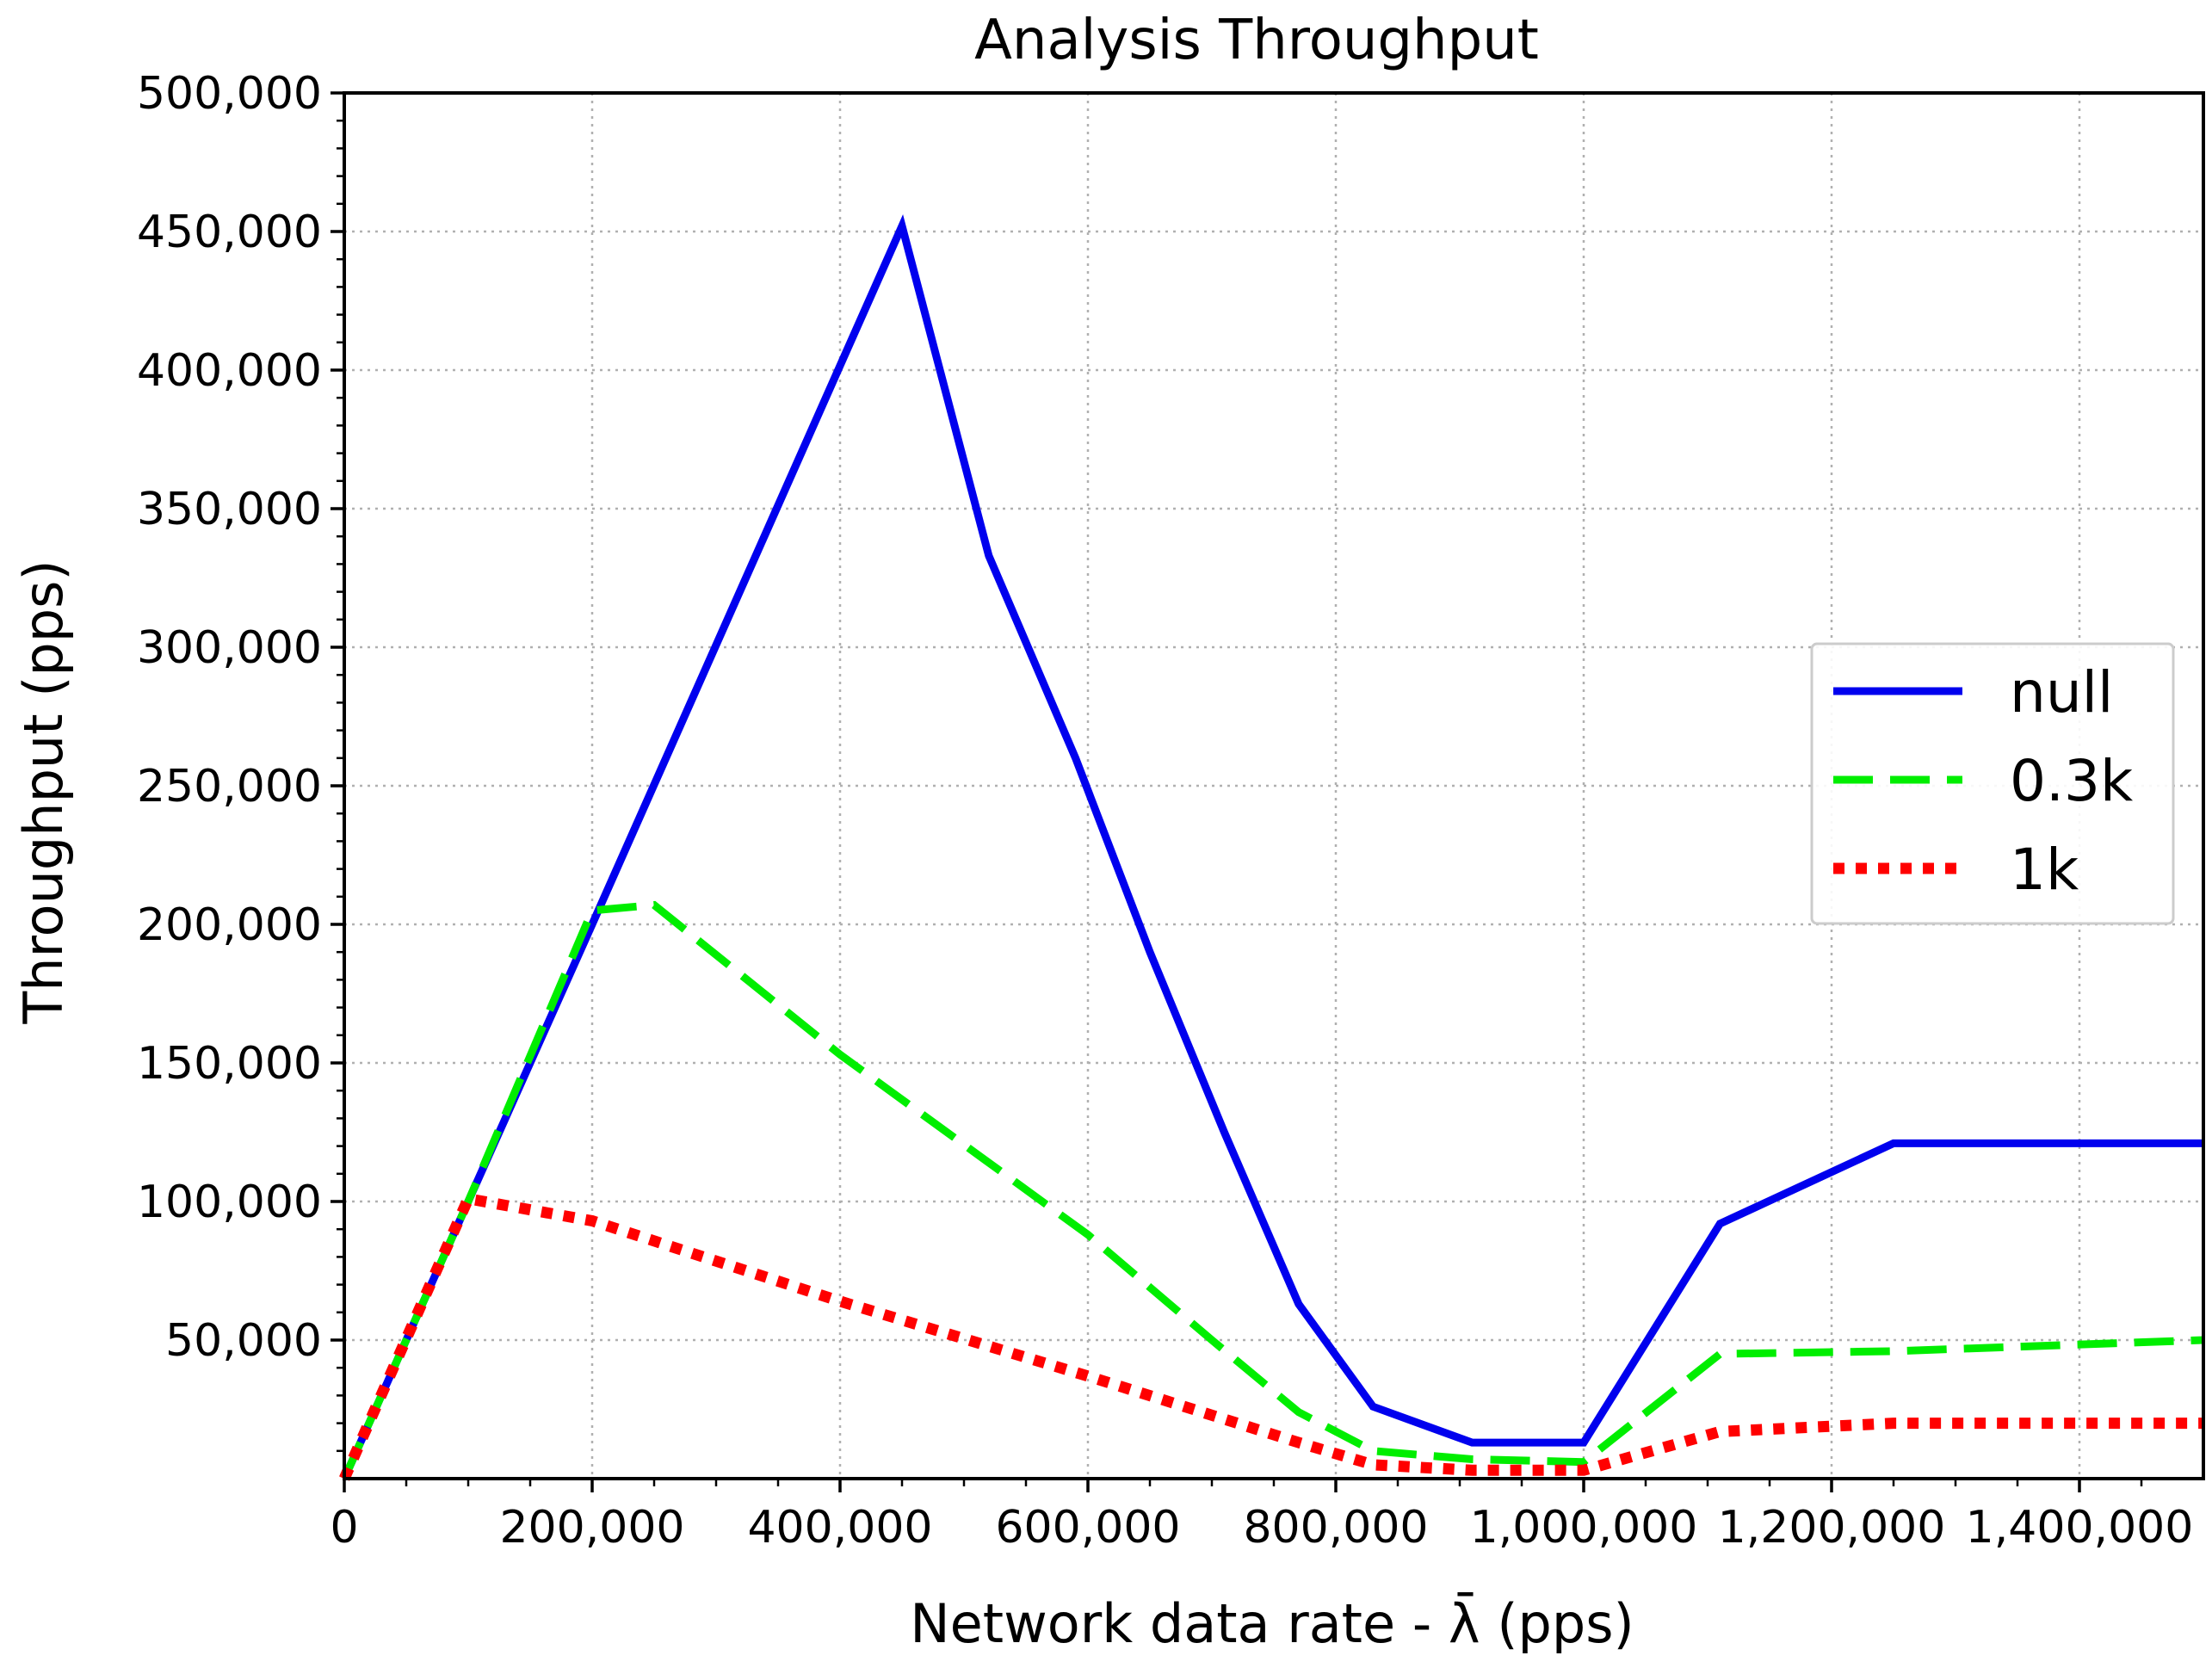  What do you see at coordinates (1087, 1528) in the screenshot?
I see `x-tick-label: 600,000` at bounding box center [1087, 1528].